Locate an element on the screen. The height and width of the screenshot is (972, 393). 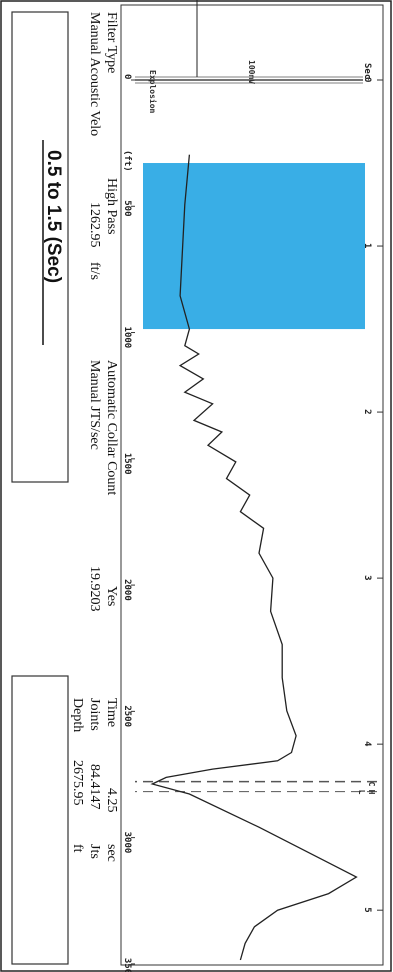
depth-label: Depth is located at coordinates (77, 715).